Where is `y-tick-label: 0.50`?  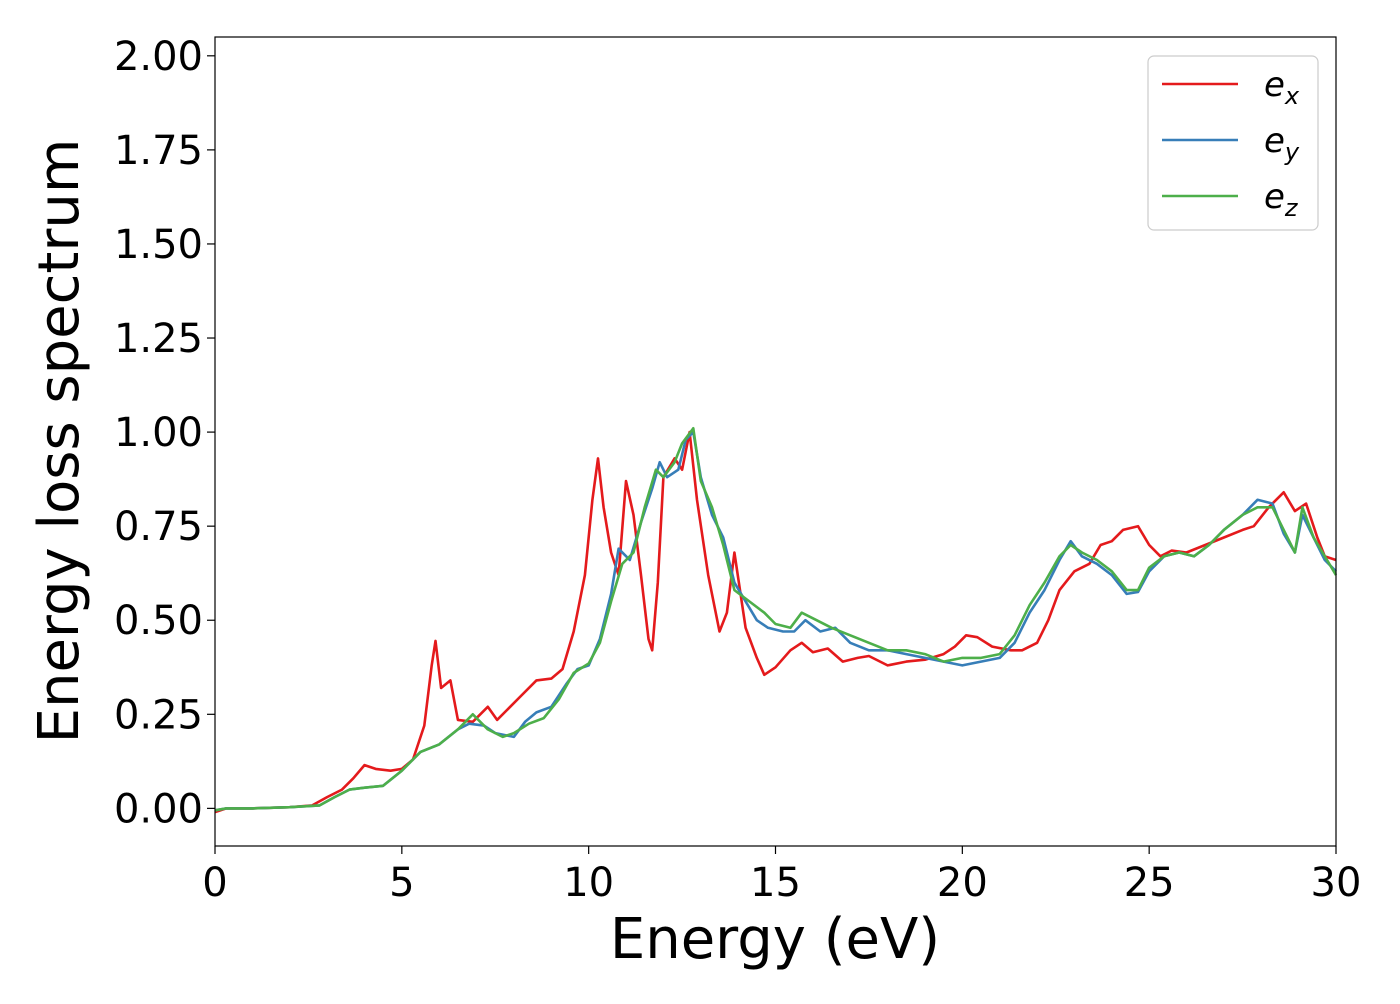
y-tick-label: 0.50 is located at coordinates (158, 621).